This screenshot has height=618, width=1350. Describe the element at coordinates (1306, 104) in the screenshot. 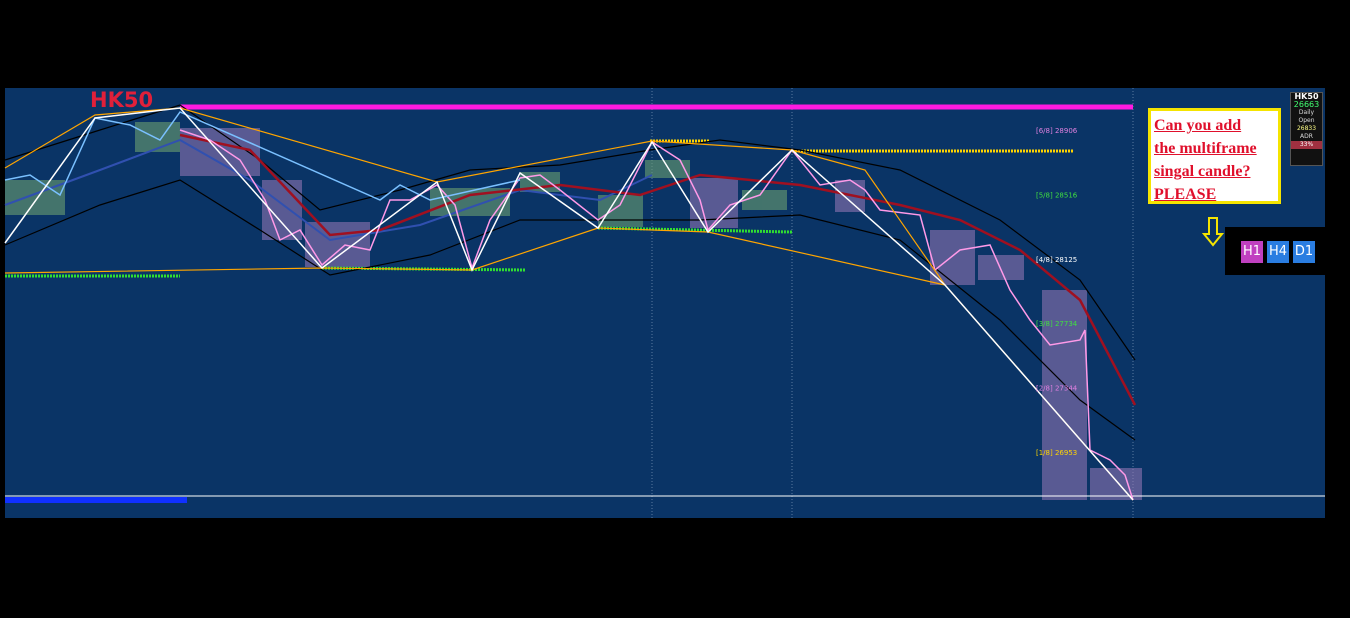

I see `info-bid: 26663` at that location.